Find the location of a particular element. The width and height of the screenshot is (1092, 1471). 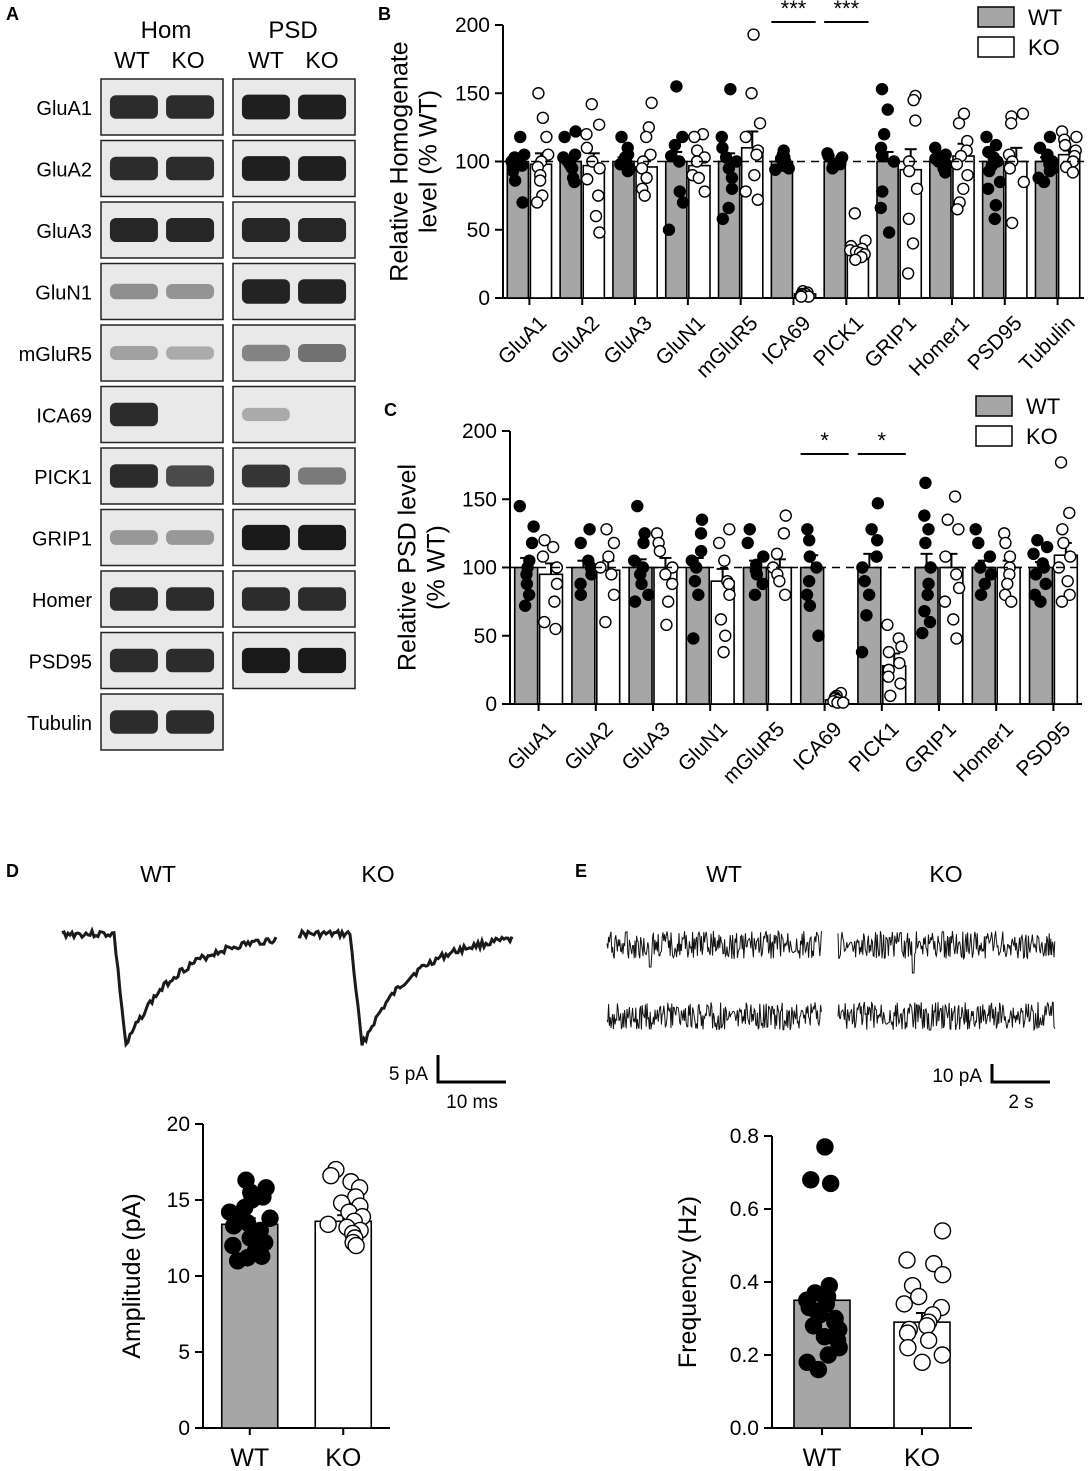

trace-panel-d: WT KO 5 pA 10 ms is located at coordinates (287, 987).